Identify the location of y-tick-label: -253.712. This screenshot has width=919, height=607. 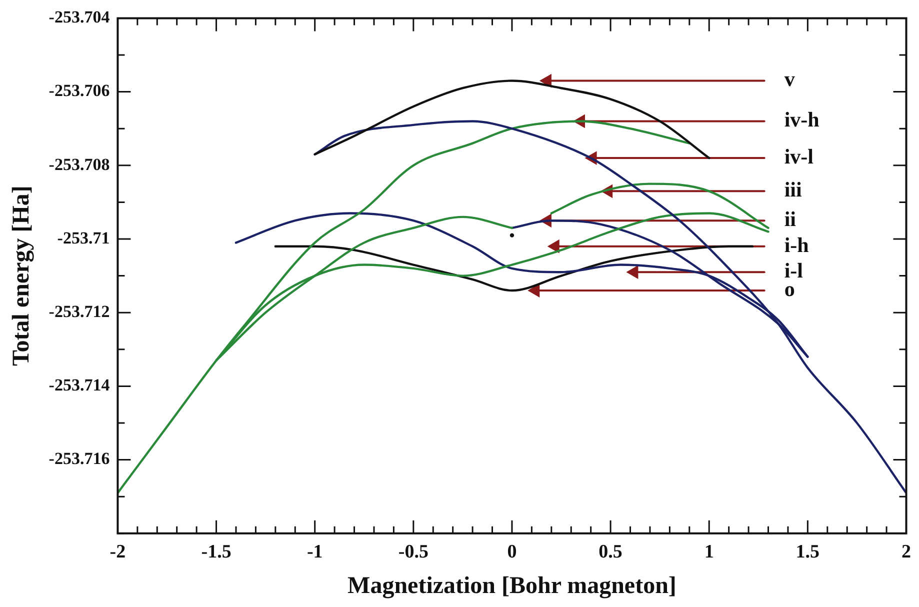
(79, 311).